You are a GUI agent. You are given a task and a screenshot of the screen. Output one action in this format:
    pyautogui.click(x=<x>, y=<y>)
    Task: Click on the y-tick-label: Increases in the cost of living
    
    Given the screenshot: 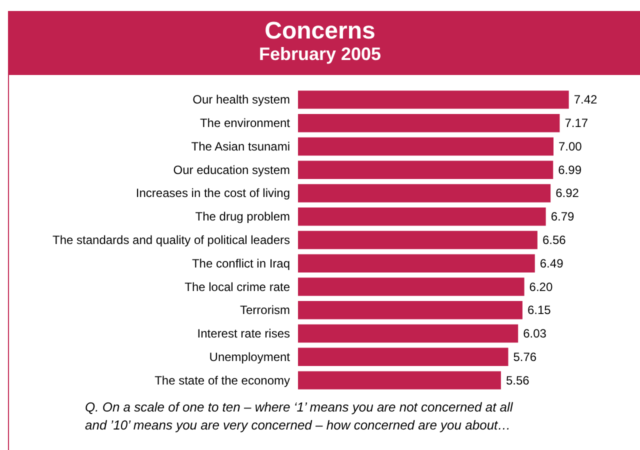 What is the action you would take?
    pyautogui.click(x=213, y=193)
    